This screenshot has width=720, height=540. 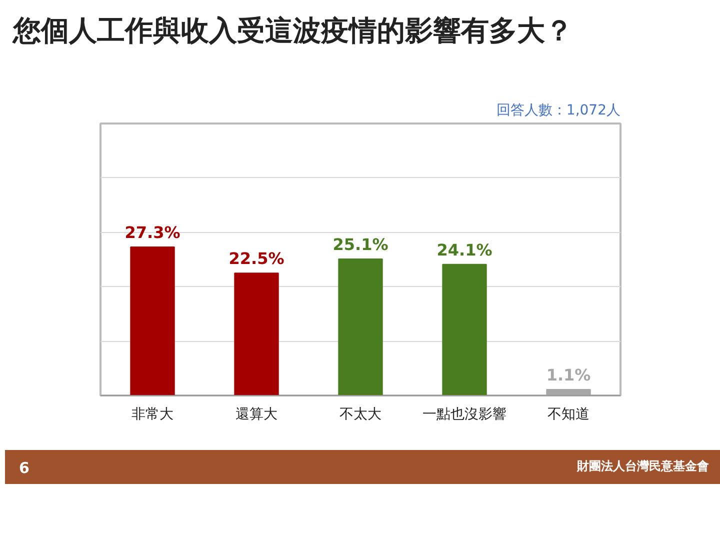 I want to click on x-tick-label: 不太大, so click(x=361, y=414).